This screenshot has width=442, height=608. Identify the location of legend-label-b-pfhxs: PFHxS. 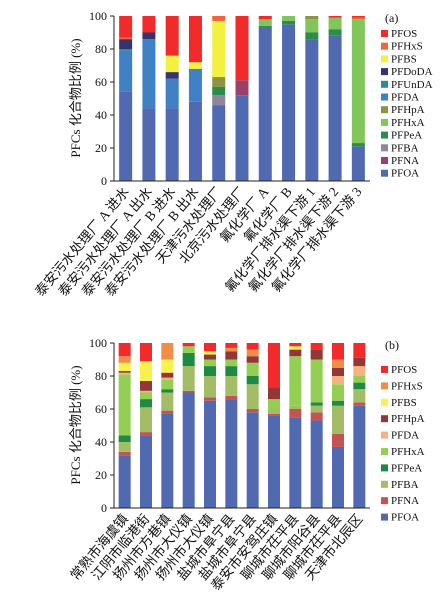
(407, 386).